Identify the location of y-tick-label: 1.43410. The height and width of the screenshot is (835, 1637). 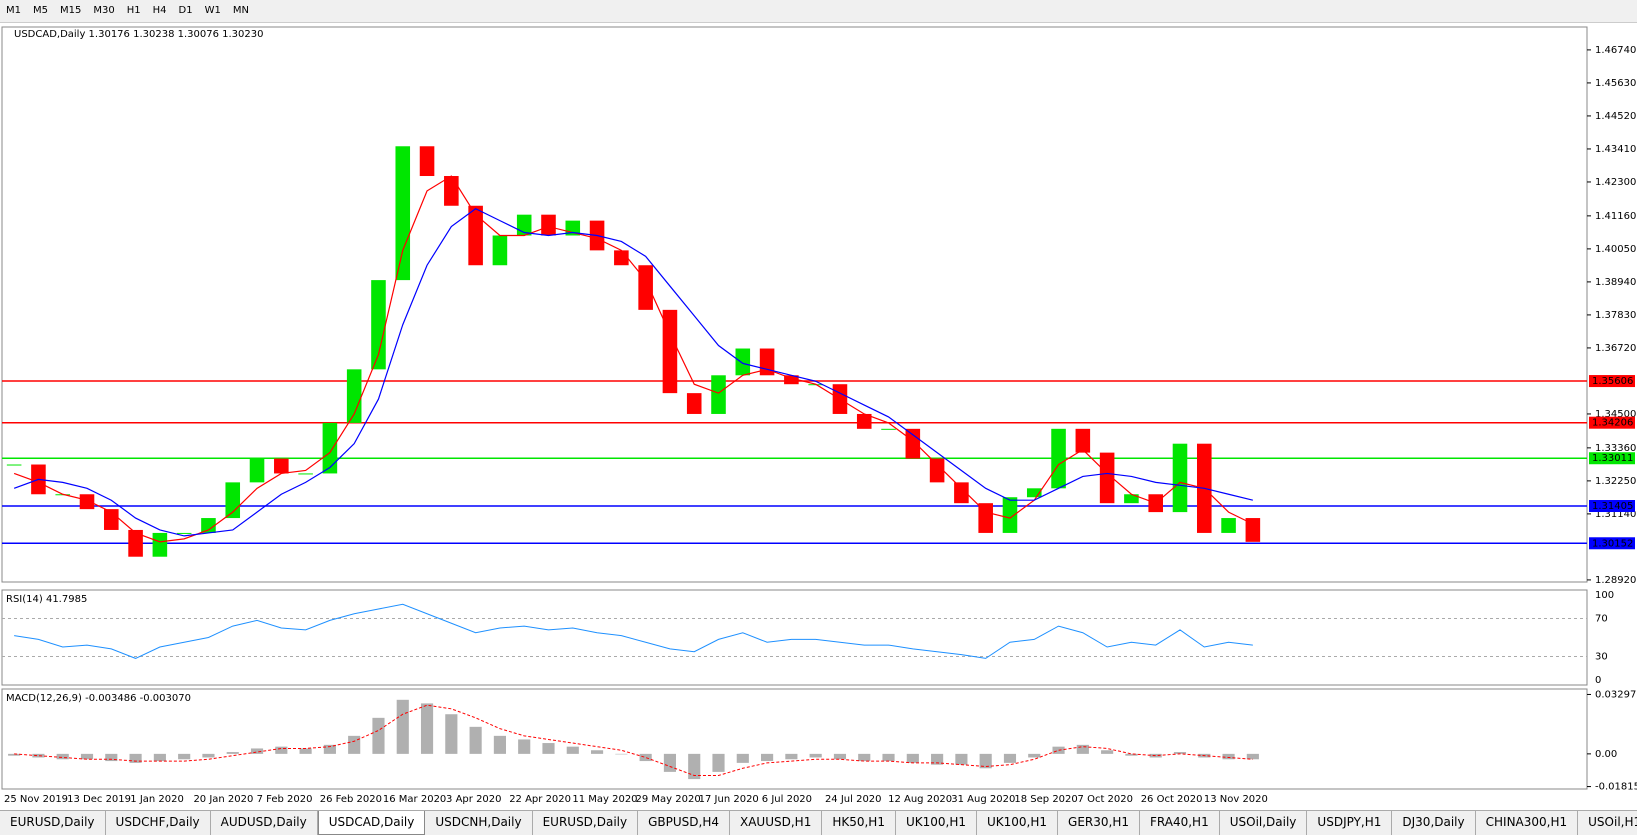
(1615, 149).